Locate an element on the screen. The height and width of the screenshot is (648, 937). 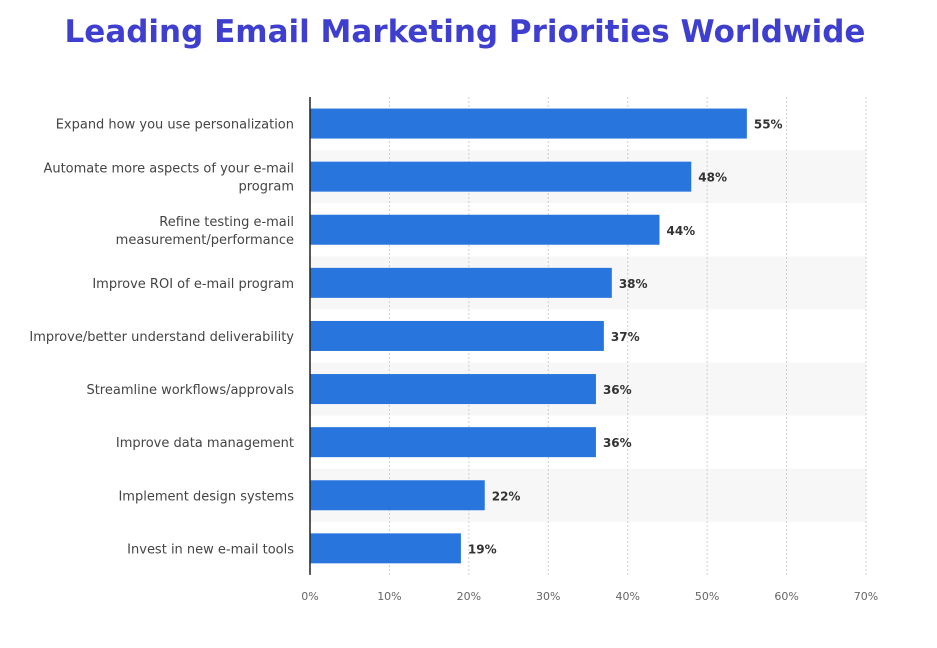
x-tick-label: 40% is located at coordinates (627, 596).